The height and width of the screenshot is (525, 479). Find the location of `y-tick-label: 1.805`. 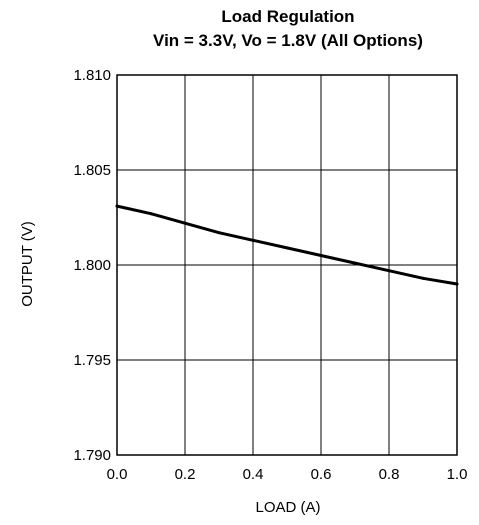

y-tick-label: 1.805 is located at coordinates (92, 170).